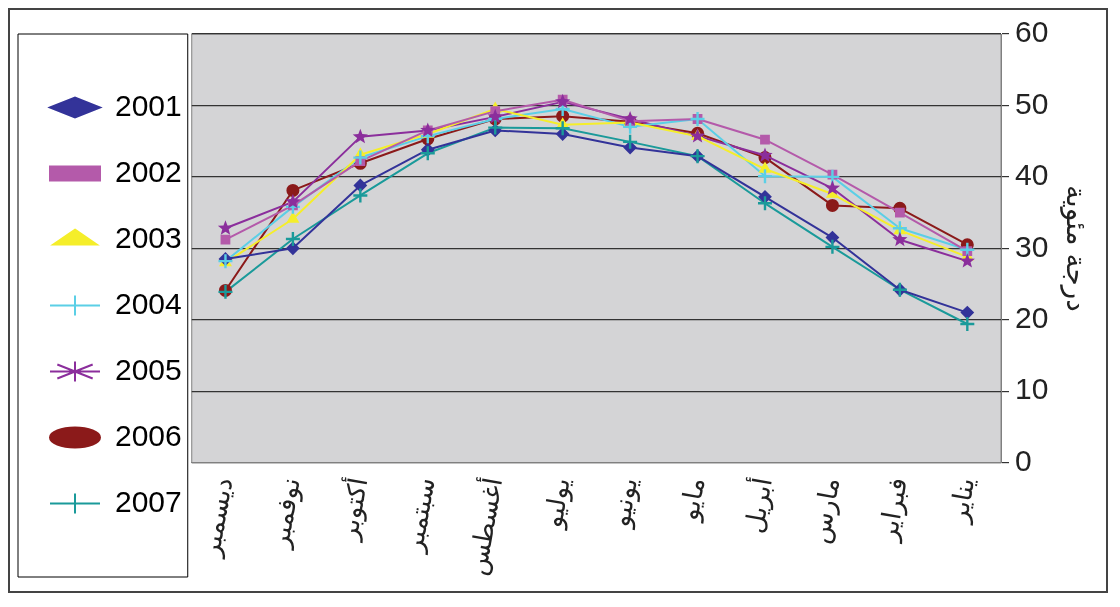 The width and height of the screenshot is (1120, 607). What do you see at coordinates (1076, 248) in the screenshot?
I see `y-axis-title: درجة مئوية` at bounding box center [1076, 248].